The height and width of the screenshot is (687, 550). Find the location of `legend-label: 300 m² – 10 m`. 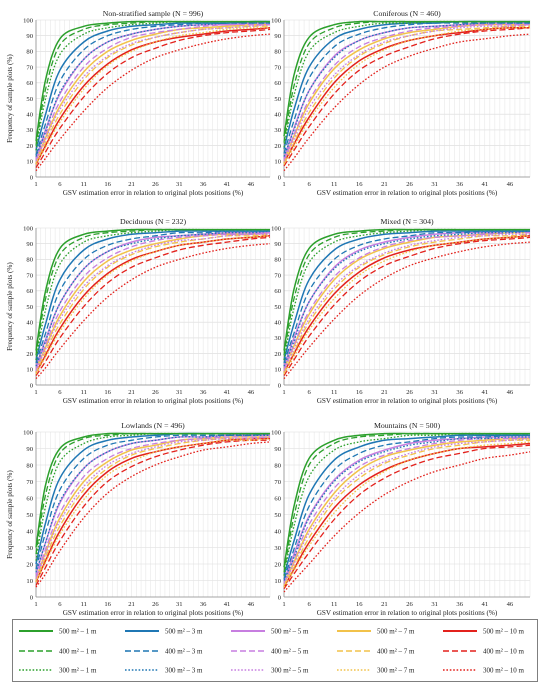

legend-label: 300 m² – 10 m is located at coordinates (504, 670).